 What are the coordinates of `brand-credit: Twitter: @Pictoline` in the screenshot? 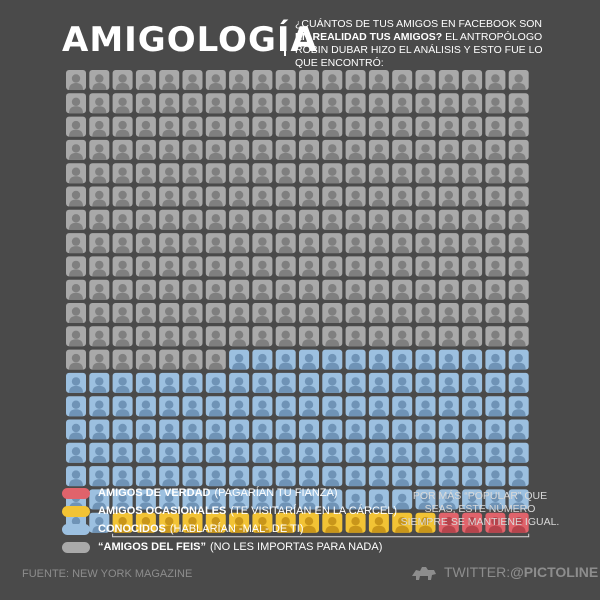 It's located at (504, 572).